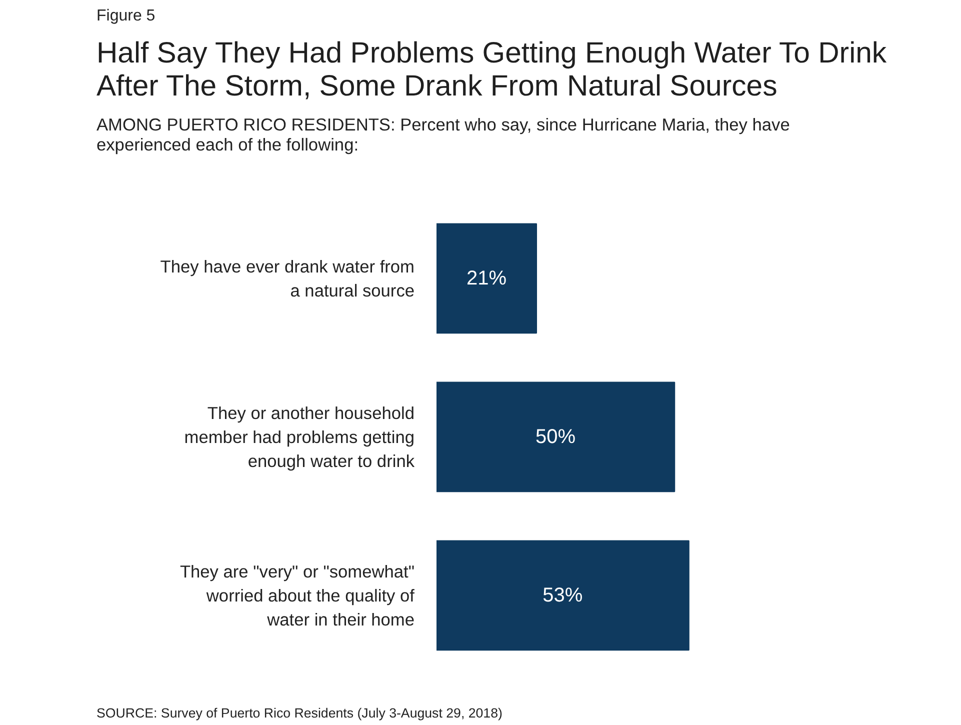 The height and width of the screenshot is (725, 961). What do you see at coordinates (486, 278) in the screenshot?
I see `data-label: 21%` at bounding box center [486, 278].